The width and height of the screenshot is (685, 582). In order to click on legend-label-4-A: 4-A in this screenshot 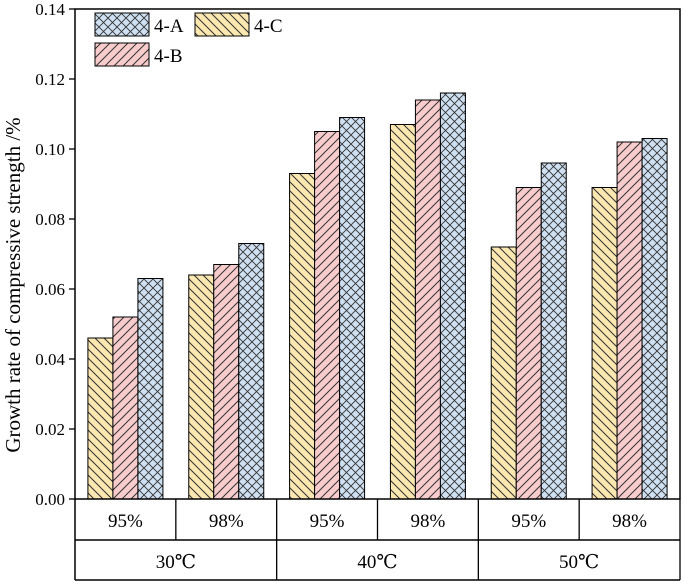, I will do `click(169, 26)`.